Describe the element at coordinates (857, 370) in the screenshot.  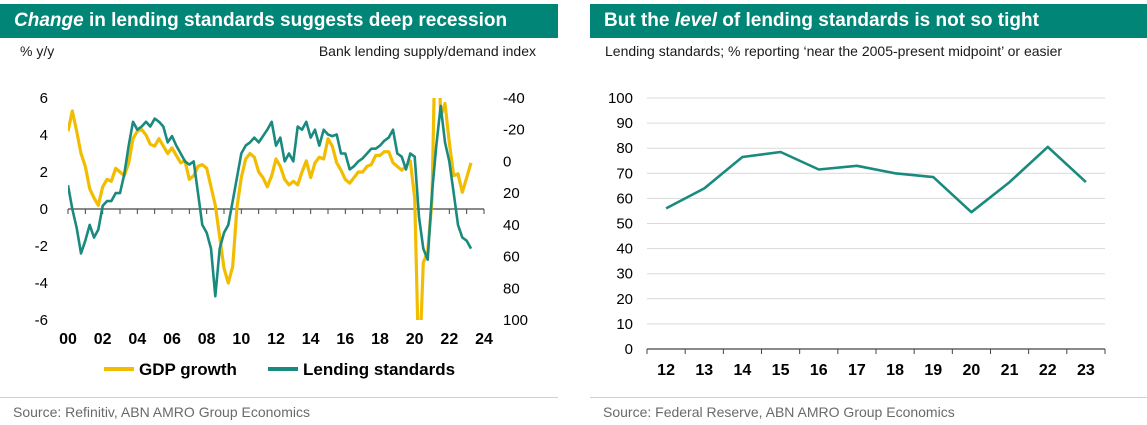
I see `x-tick-label: 17` at that location.